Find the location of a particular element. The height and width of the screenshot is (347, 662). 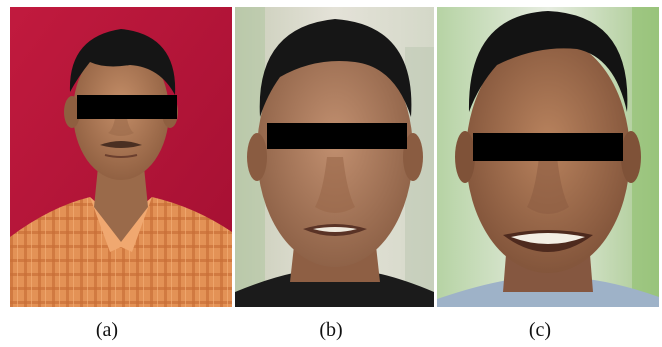

caption-b: (b) is located at coordinates (331, 330).